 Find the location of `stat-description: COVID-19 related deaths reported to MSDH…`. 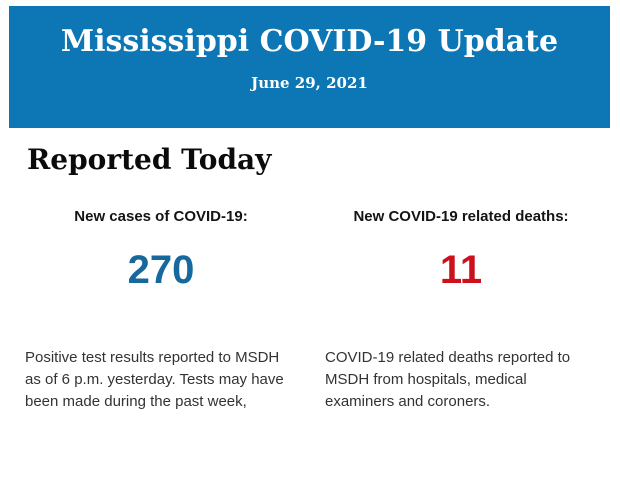

stat-description: COVID-19 related deaths reported to MSDH… is located at coordinates (448, 379).